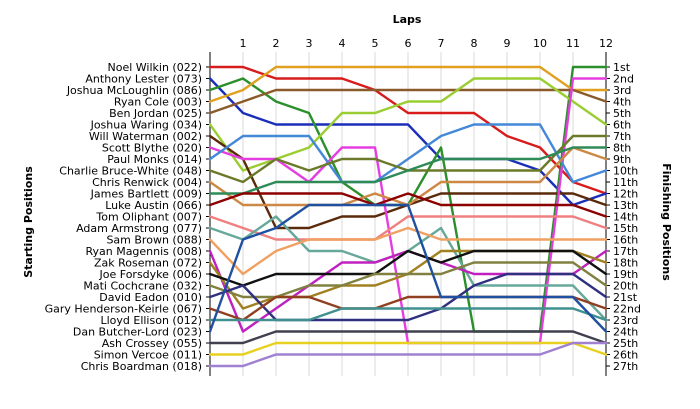 The image size is (700, 409). I want to click on lap-label-5: 5, so click(375, 43).